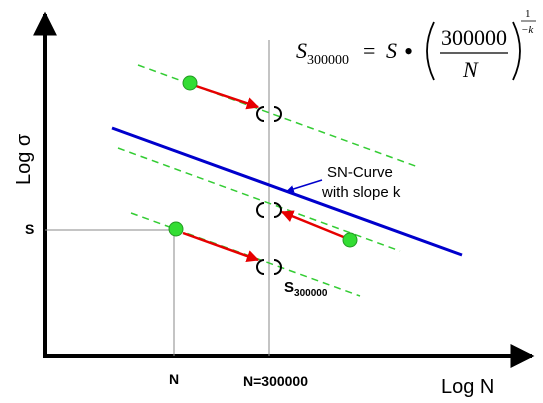 This screenshot has height=403, width=543. I want to click on formula: S300000 = S • 300000 N 1 −k, so click(416, 45).